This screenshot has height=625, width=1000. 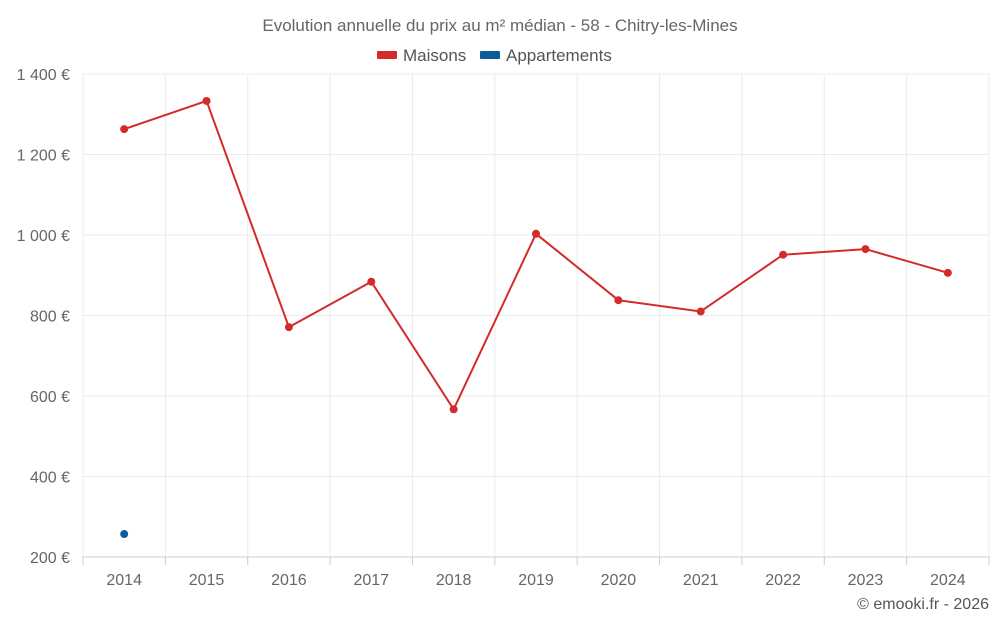 What do you see at coordinates (453, 409) in the screenshot?
I see `data-point-maisons-2018` at bounding box center [453, 409].